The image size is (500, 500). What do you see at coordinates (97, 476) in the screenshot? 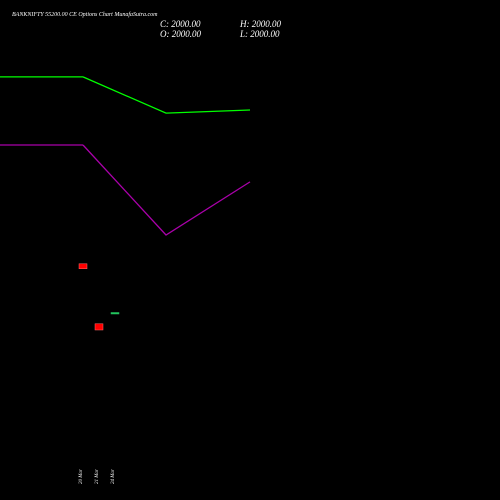
I see `x-tick-label: 21 Mar` at bounding box center [97, 476].